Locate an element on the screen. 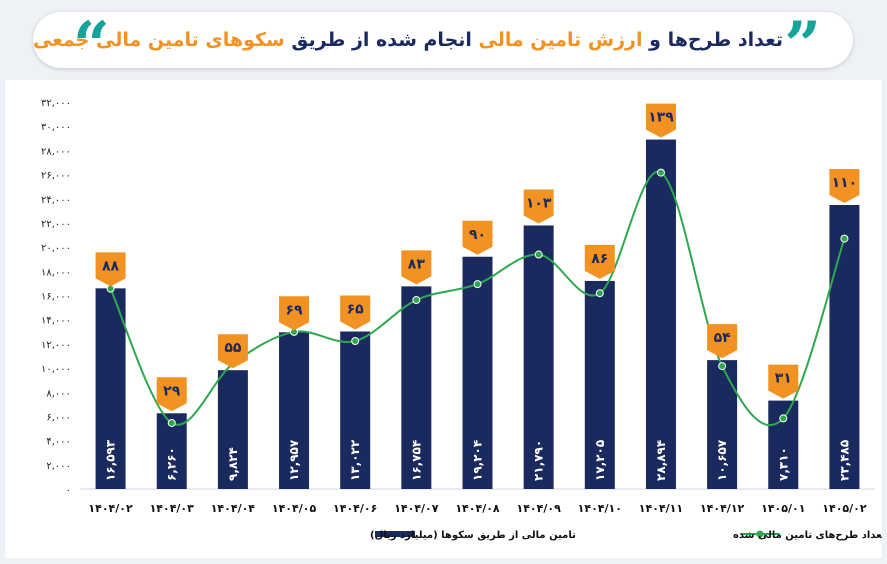 This screenshot has height=564, width=887. y-tick-label: ۴,۰۰۰ is located at coordinates (58, 442).